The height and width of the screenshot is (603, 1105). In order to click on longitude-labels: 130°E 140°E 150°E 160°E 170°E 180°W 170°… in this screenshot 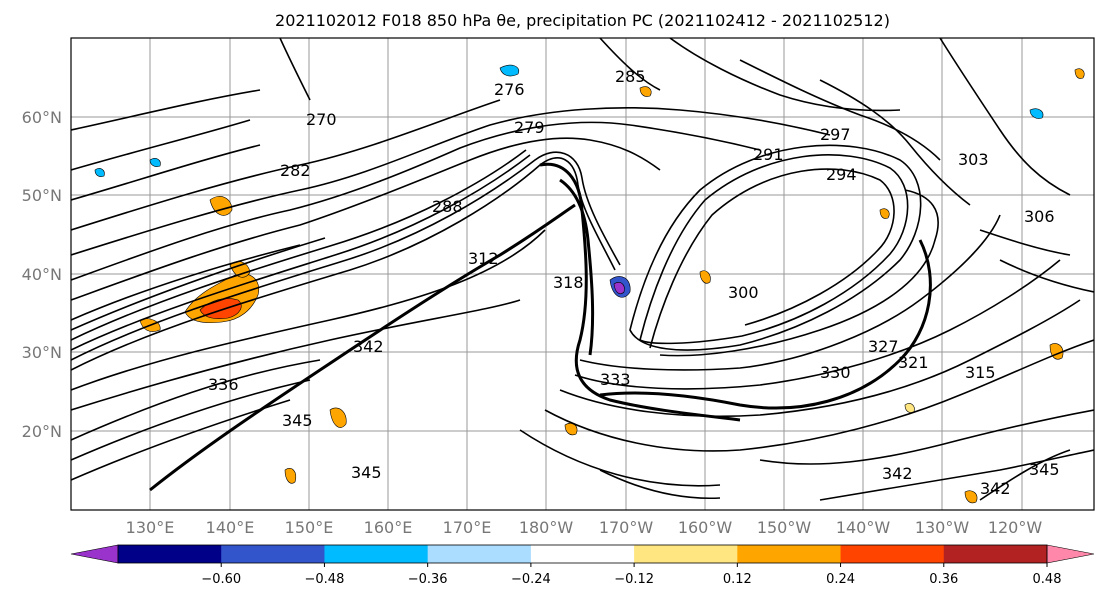, I will do `click(584, 527)`.